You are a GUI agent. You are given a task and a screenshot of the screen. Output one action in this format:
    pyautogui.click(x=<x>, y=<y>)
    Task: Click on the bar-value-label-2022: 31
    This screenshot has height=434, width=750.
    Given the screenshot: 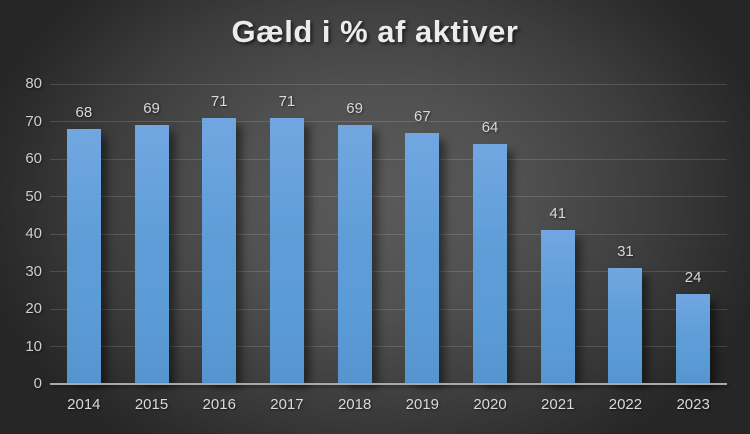 What is the action you would take?
    pyautogui.click(x=625, y=251)
    